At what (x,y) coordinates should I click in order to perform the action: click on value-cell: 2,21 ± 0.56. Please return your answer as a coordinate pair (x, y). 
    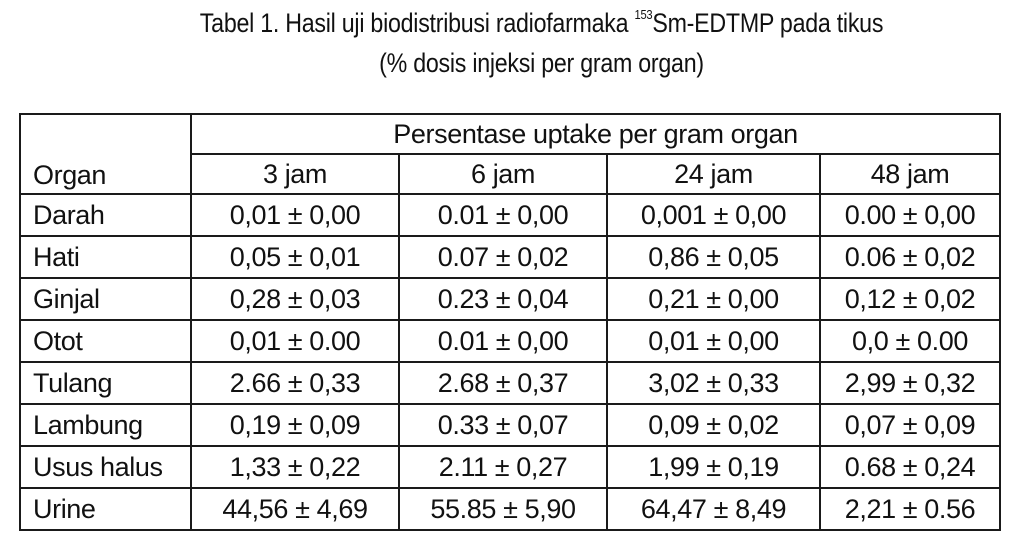
    Looking at the image, I should click on (910, 509).